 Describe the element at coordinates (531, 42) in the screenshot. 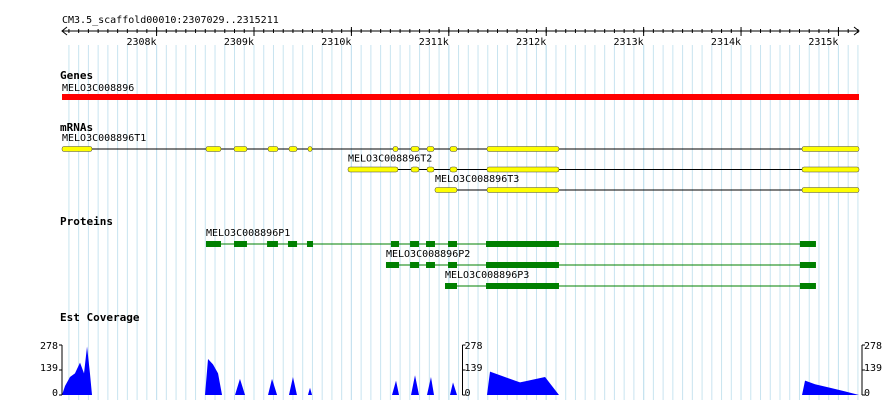

I see `tick-label: 2312k` at that location.